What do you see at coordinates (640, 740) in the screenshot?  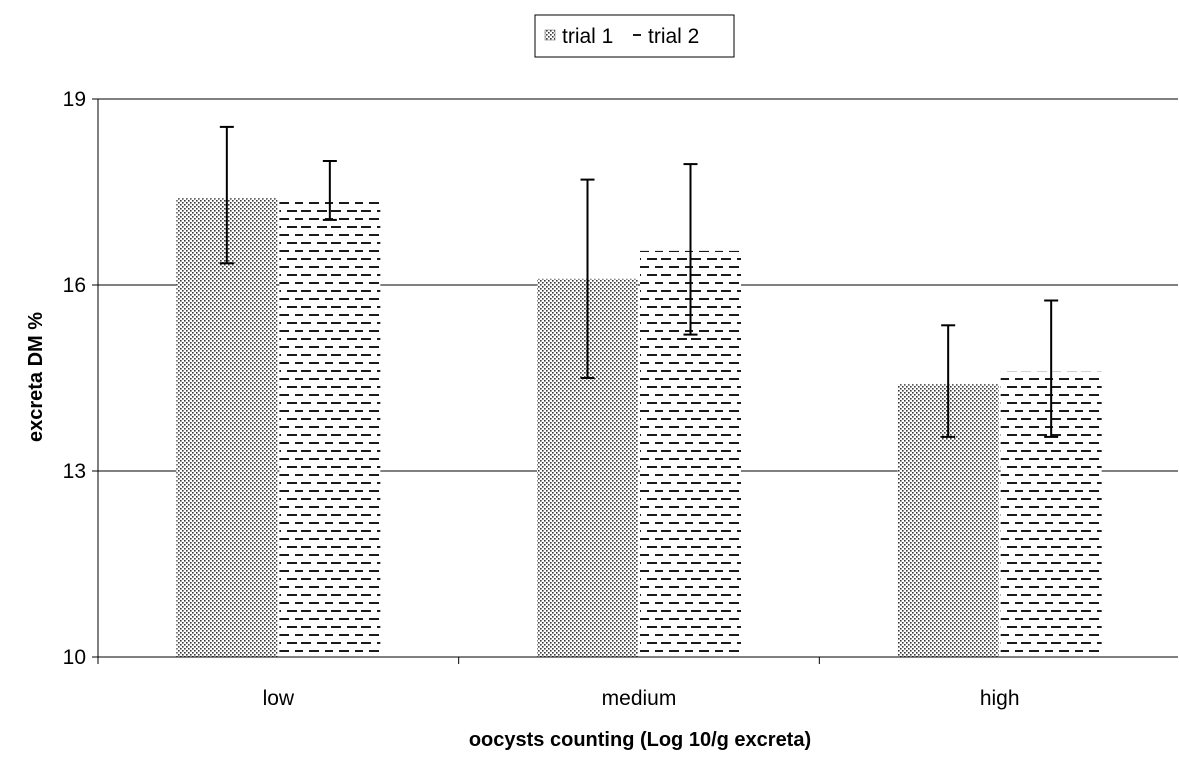 I see `x-axis-title: oocysts counting (Log 10/g excreta)` at bounding box center [640, 740].